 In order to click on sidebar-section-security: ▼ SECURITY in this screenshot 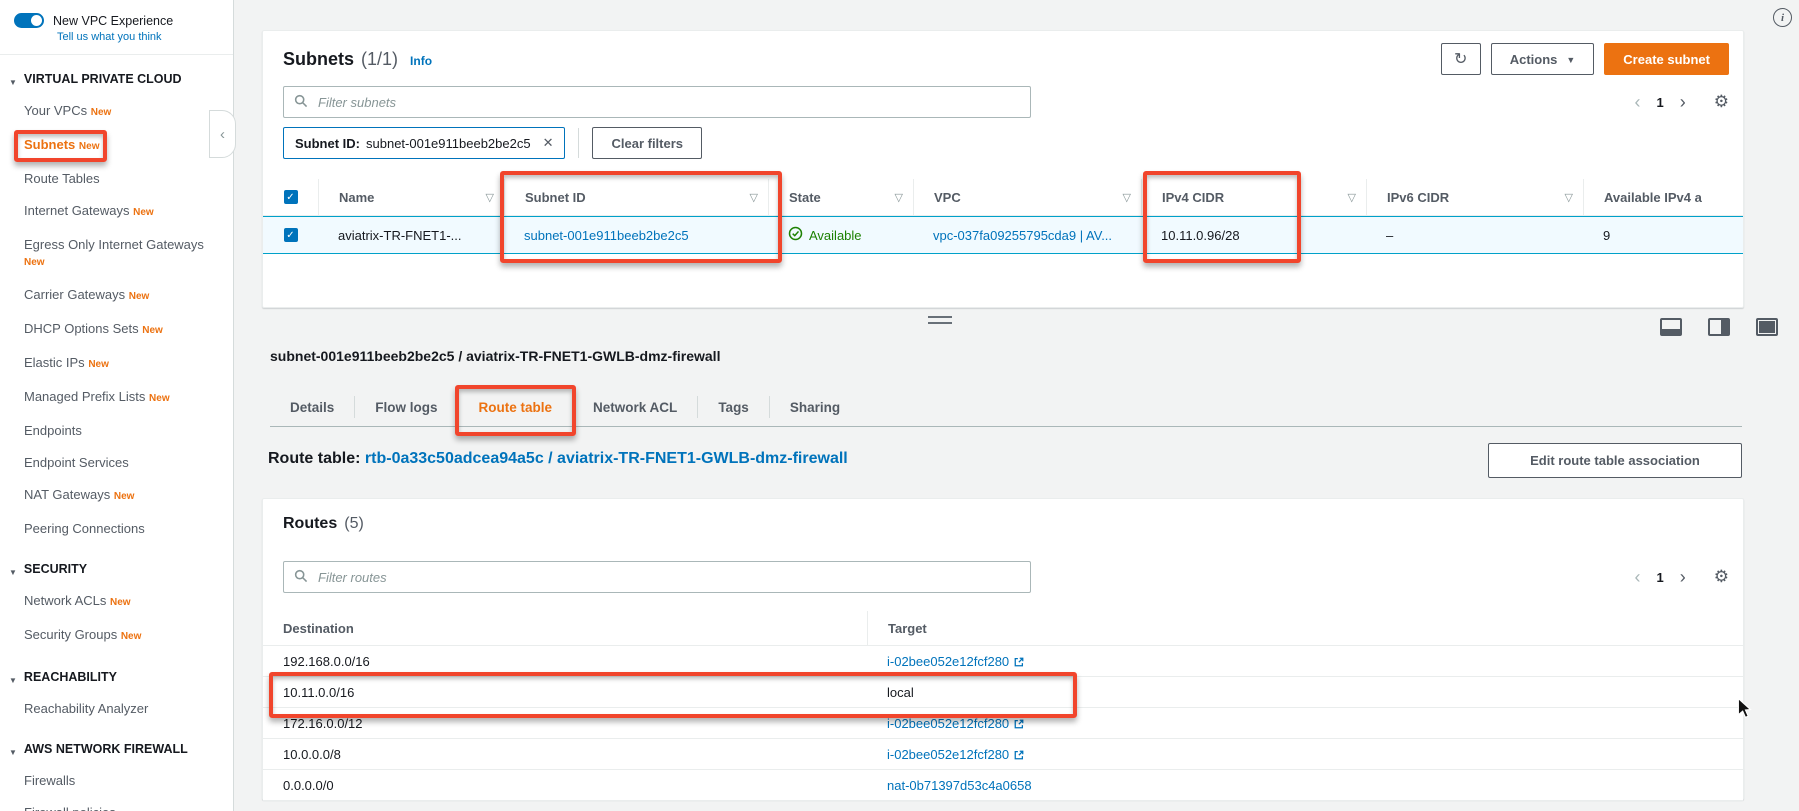, I will do `click(116, 565)`.